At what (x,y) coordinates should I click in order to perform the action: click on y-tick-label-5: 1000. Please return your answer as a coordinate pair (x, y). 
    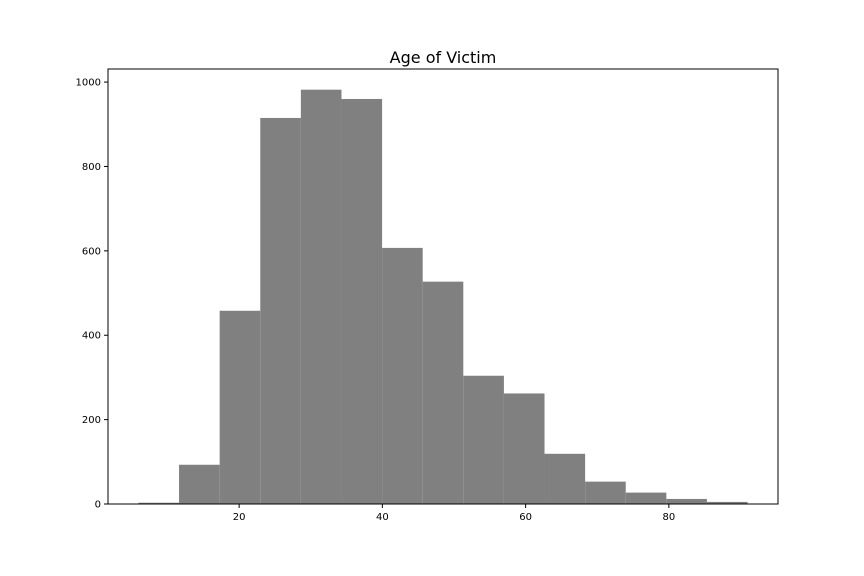
    Looking at the image, I should click on (88, 83).